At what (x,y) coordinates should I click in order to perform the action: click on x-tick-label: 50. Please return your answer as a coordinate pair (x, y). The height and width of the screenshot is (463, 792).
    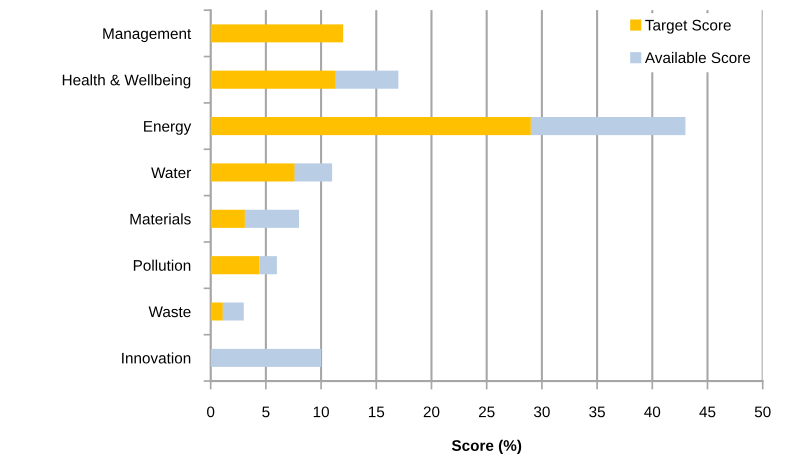
    Looking at the image, I should click on (762, 412).